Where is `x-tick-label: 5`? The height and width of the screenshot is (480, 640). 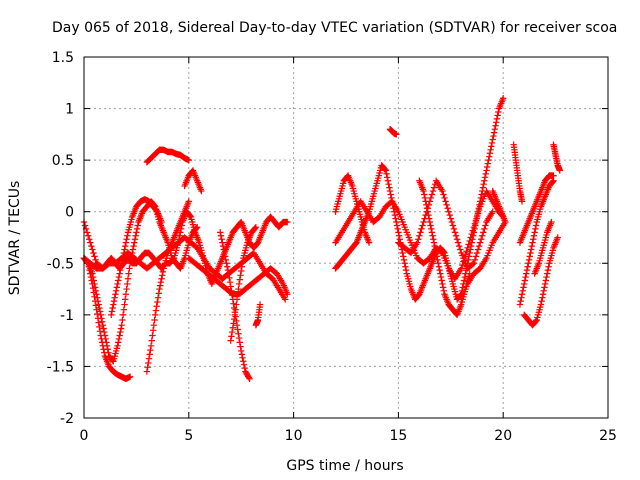 x-tick-label: 5 is located at coordinates (188, 436).